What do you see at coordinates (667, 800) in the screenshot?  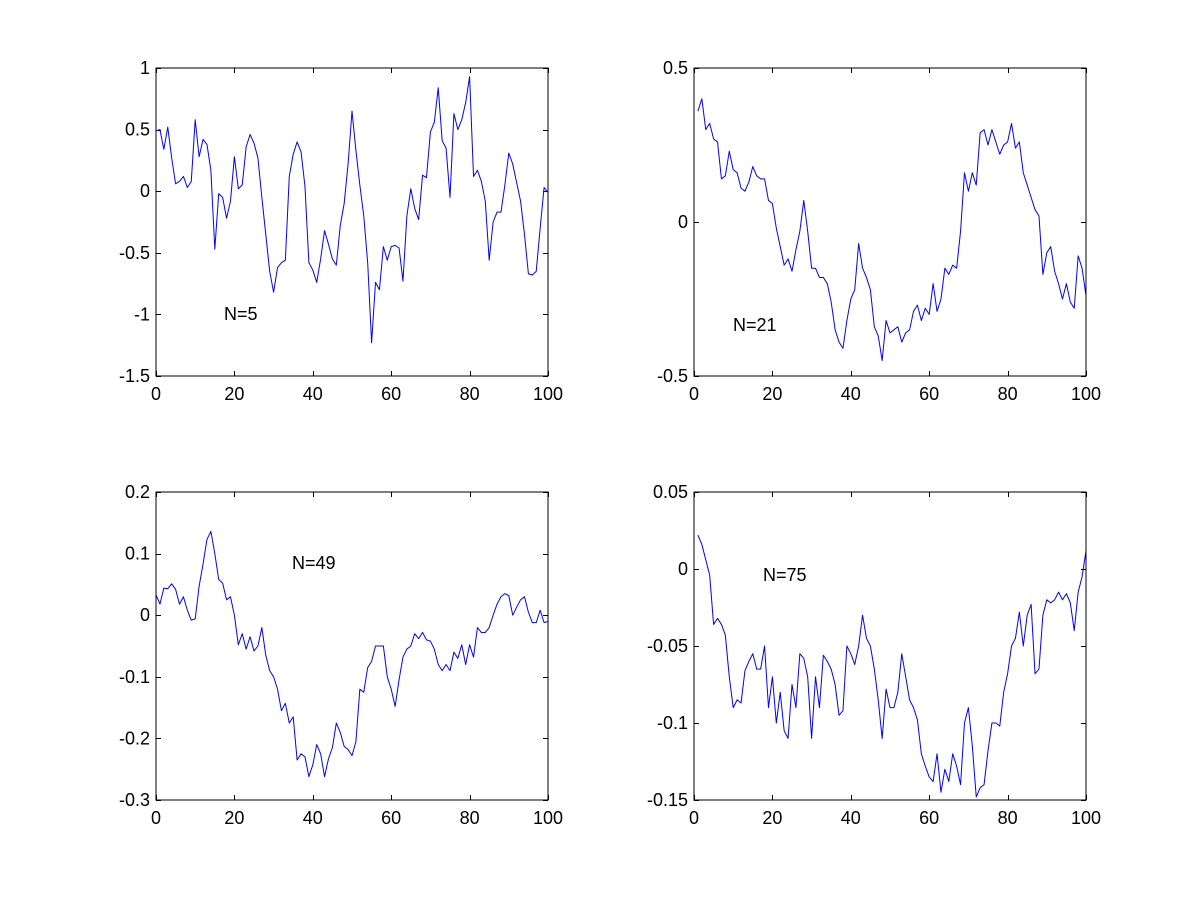 I see `y-tick-label: -0.15` at bounding box center [667, 800].